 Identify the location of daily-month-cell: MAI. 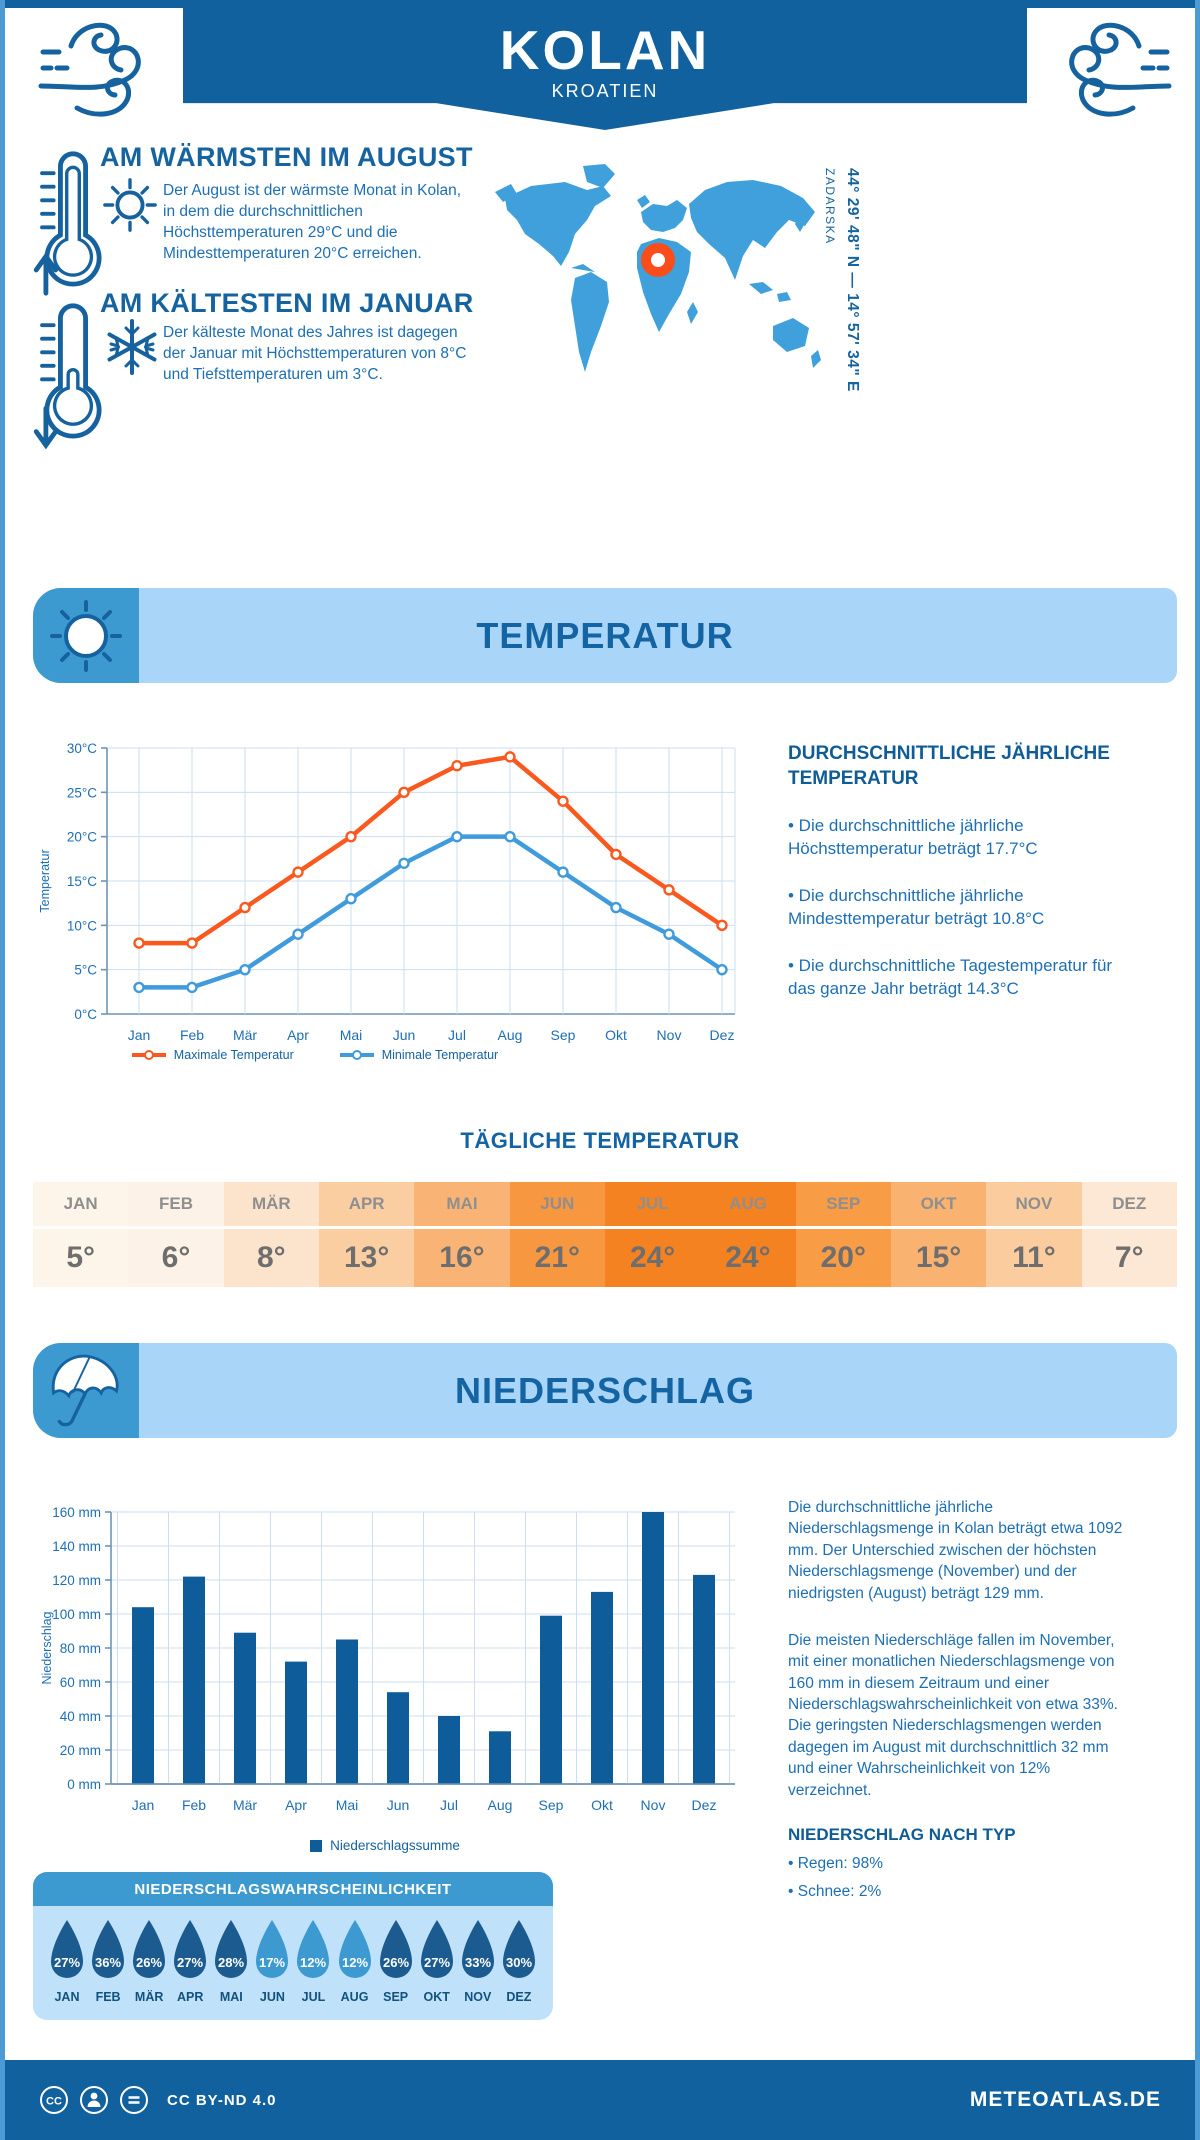
(462, 1204).